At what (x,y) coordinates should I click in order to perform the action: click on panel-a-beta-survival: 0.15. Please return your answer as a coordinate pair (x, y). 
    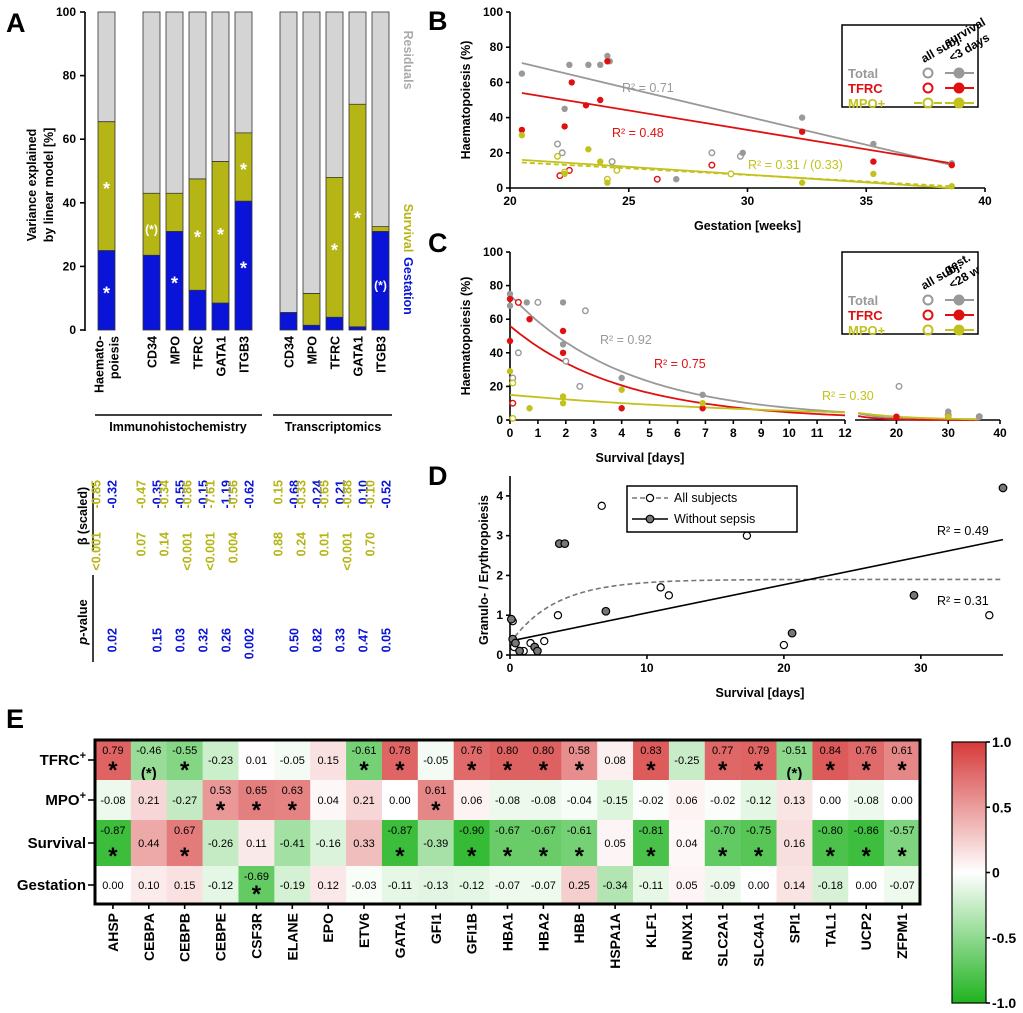
    Looking at the image, I should click on (279, 492).